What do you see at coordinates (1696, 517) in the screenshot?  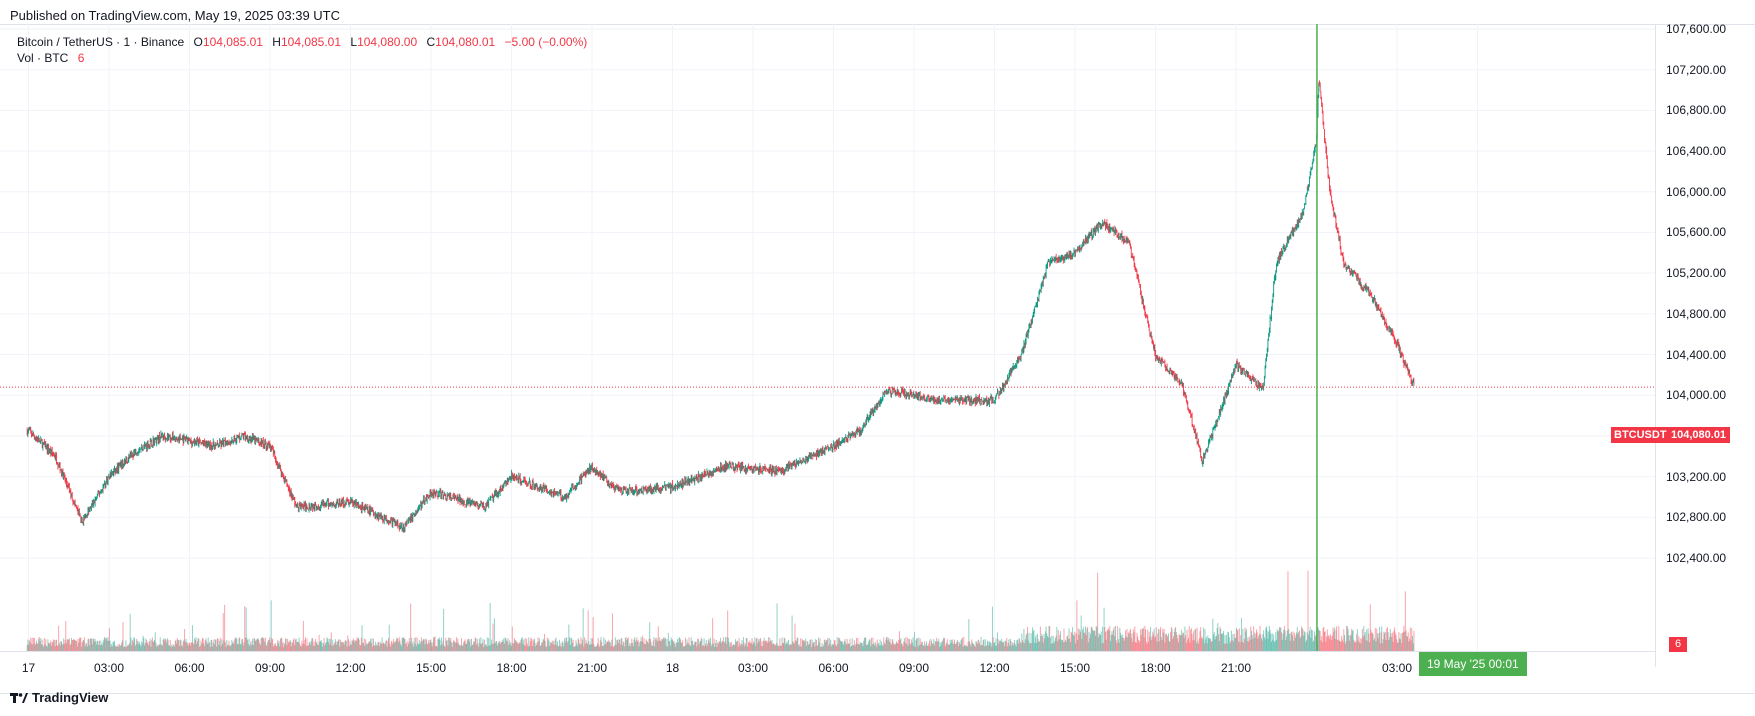 I see `price-tick-label: 102,800.00` at bounding box center [1696, 517].